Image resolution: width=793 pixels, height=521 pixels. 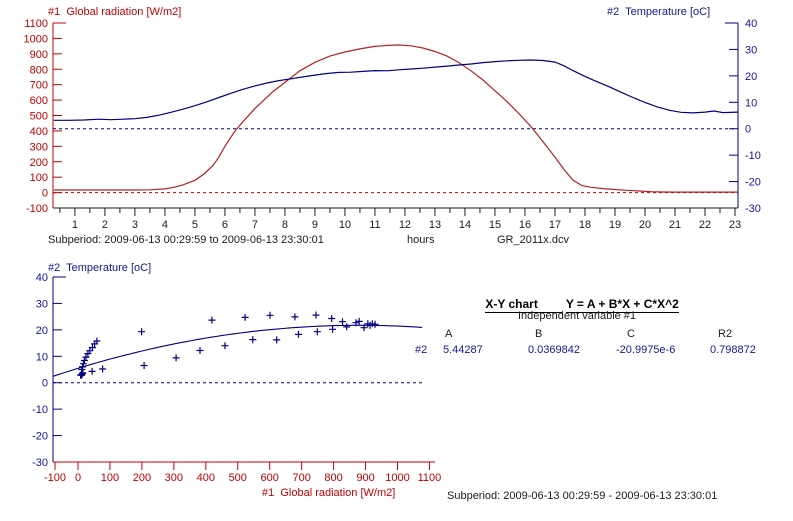 I want to click on radiation-tick-label: 500, so click(x=39, y=117).